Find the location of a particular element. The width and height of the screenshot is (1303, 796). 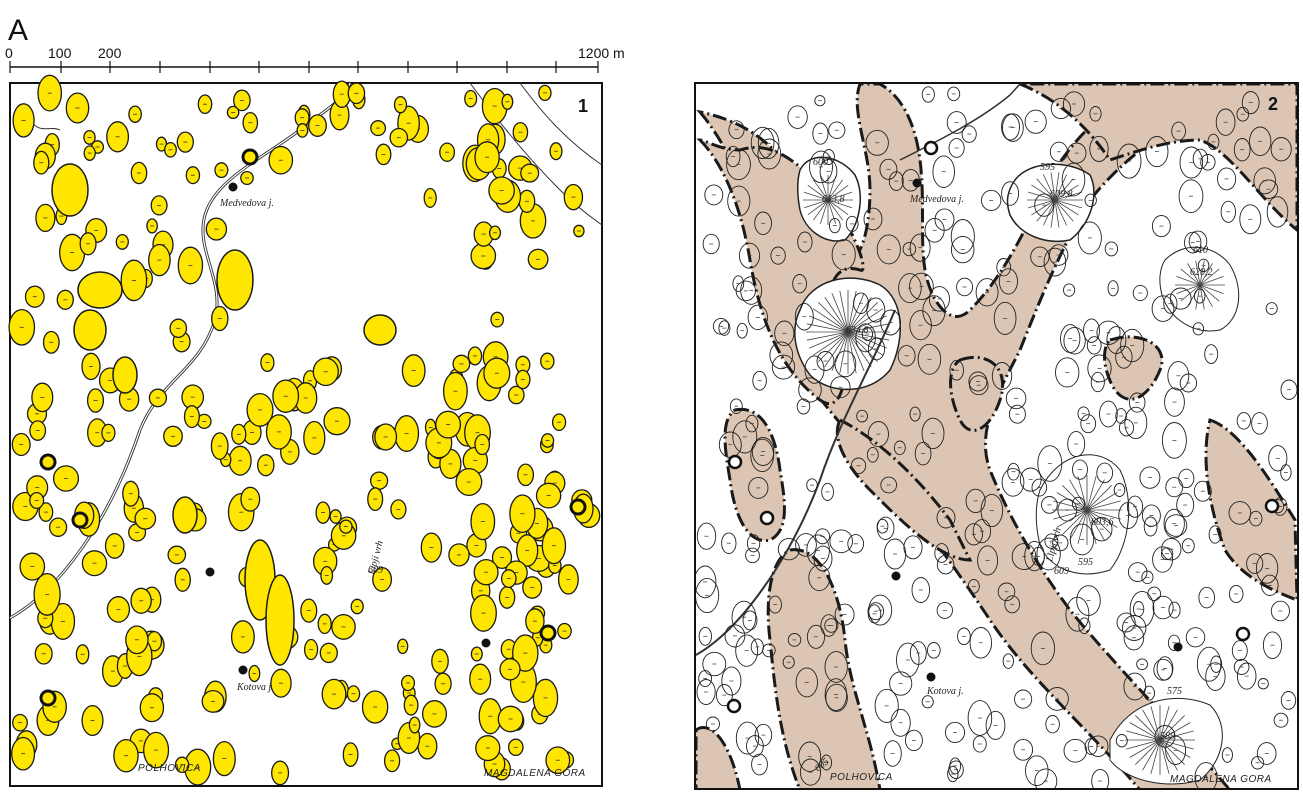

elev-lipji-595: 595 is located at coordinates (1085, 562).